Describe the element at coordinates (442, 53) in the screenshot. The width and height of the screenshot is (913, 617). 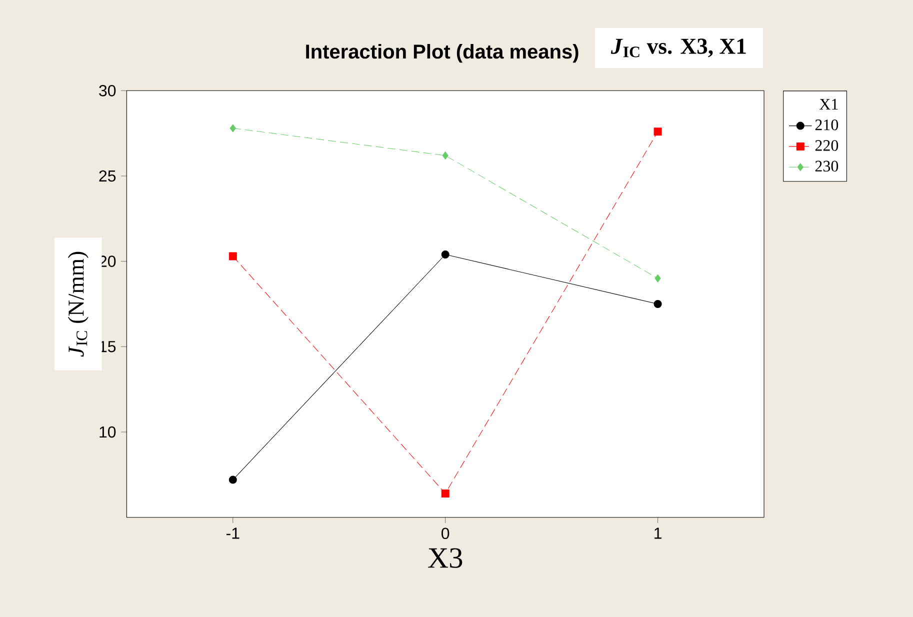
I see `chart-title: Interaction Plot (data means)` at that location.